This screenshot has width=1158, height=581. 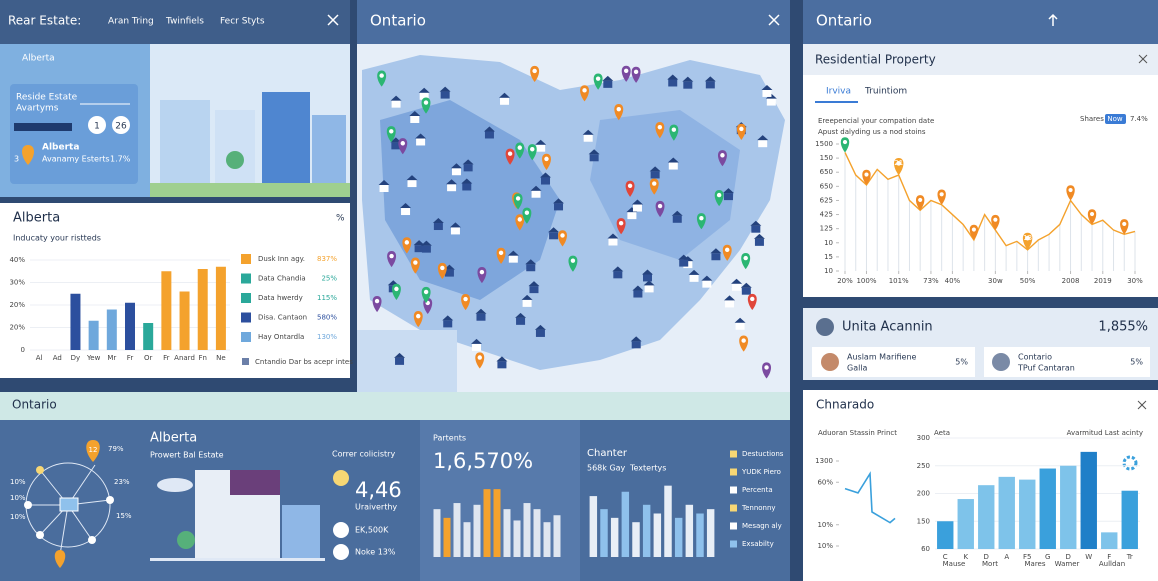 What do you see at coordinates (378, 490) in the screenshot?
I see `stat-big: 4,46` at bounding box center [378, 490].